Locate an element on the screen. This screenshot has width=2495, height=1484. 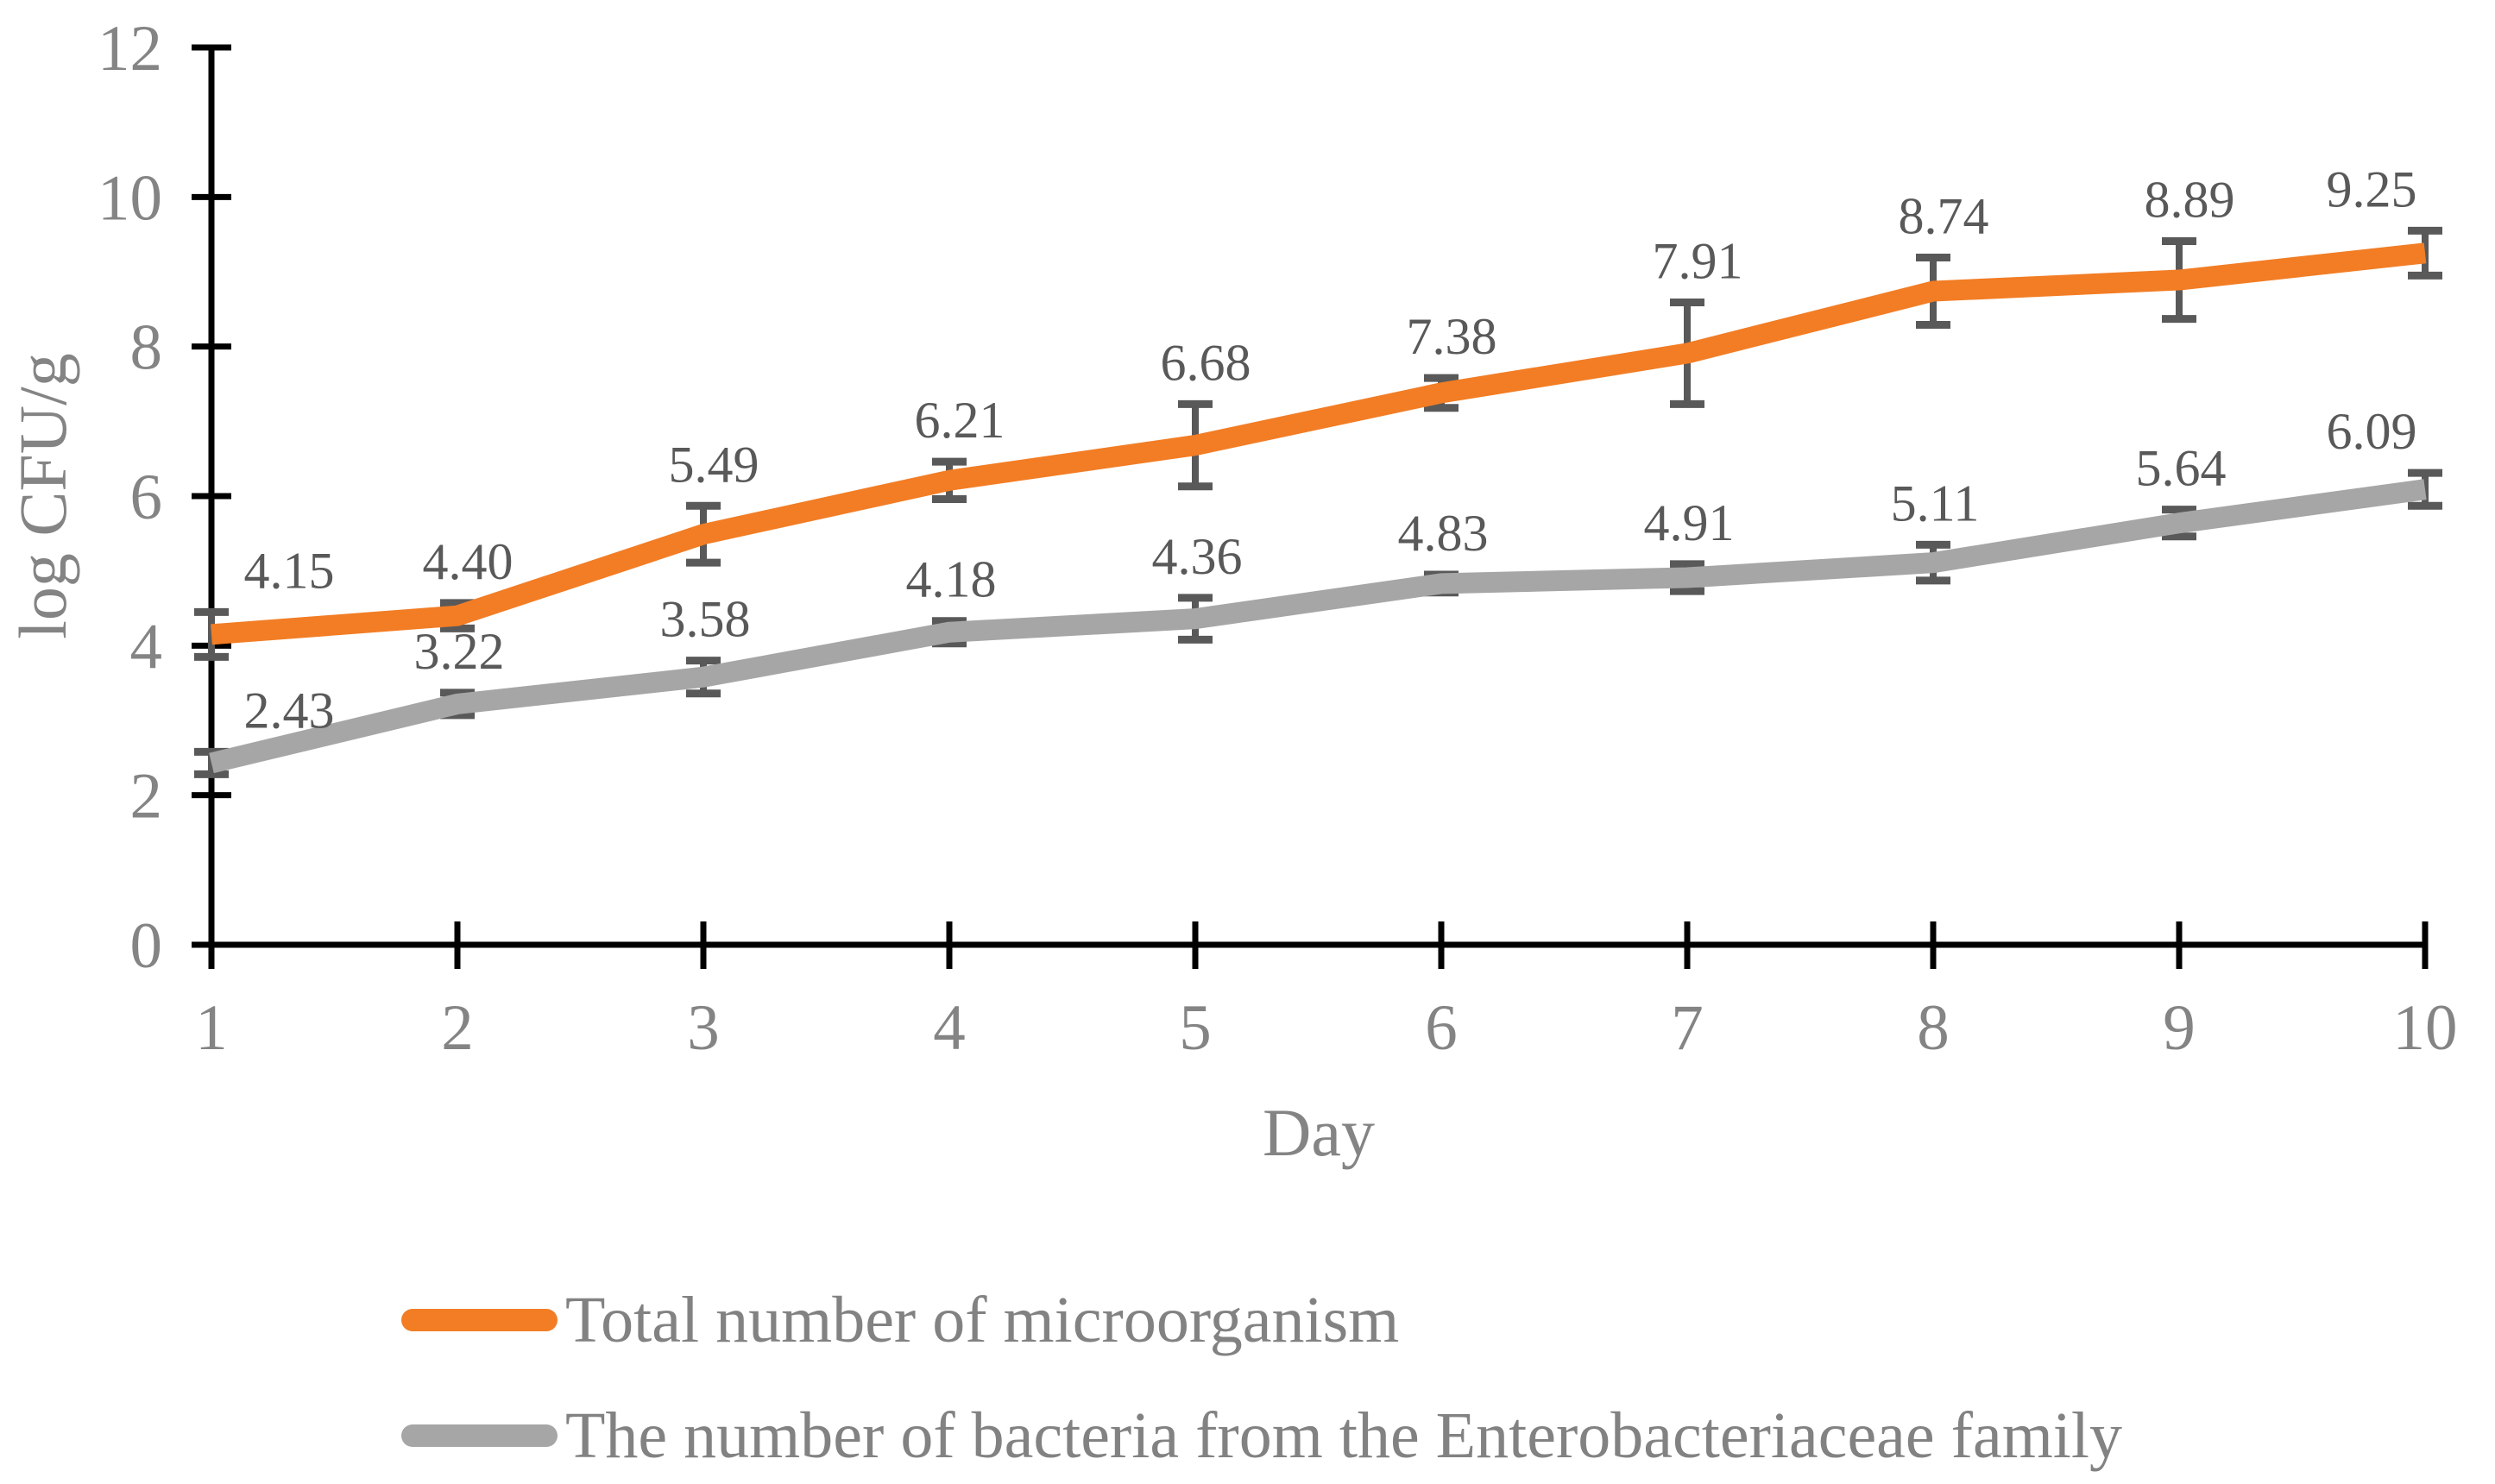
x-tick-label: 9 is located at coordinates (2179, 1028).